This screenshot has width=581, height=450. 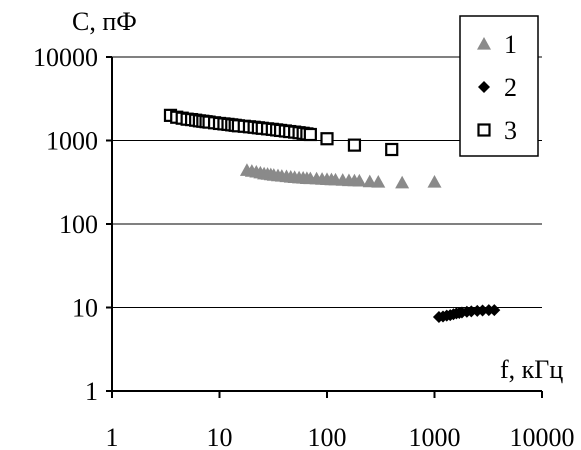 What do you see at coordinates (112, 436) in the screenshot?
I see `x-tick-label: 1` at bounding box center [112, 436].